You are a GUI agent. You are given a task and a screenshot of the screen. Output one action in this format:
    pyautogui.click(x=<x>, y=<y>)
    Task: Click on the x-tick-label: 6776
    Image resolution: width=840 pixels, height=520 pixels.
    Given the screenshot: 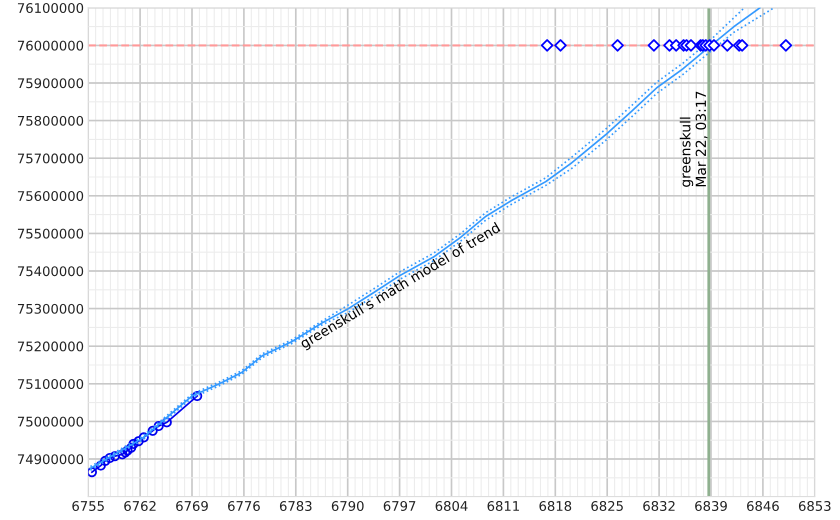 What is the action you would take?
    pyautogui.click(x=244, y=506)
    